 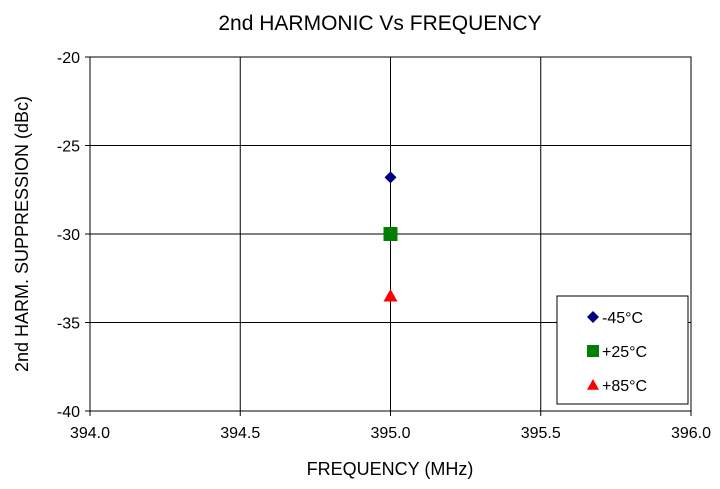 What do you see at coordinates (22, 234) in the screenshot?
I see `y-axis-label: 2nd HARM. SUPPRESSION (dBc)` at bounding box center [22, 234].